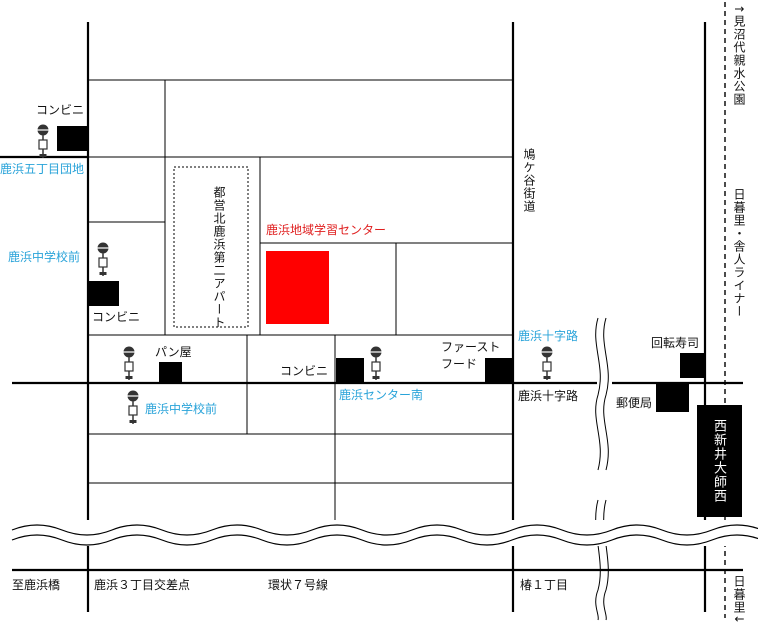 The image size is (758, 622). I want to click on line-name-label: 日暮里・舎人ライナー, so click(739, 253).